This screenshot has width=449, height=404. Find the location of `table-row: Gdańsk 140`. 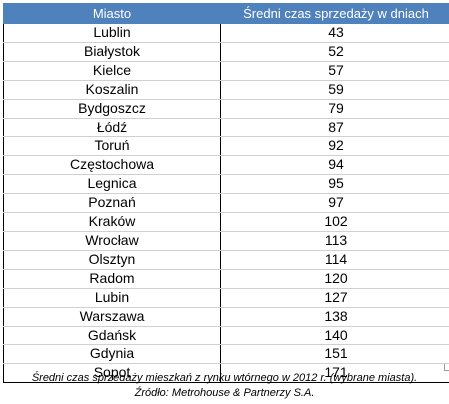

table-row: Gdańsk 140 is located at coordinates (226, 336).